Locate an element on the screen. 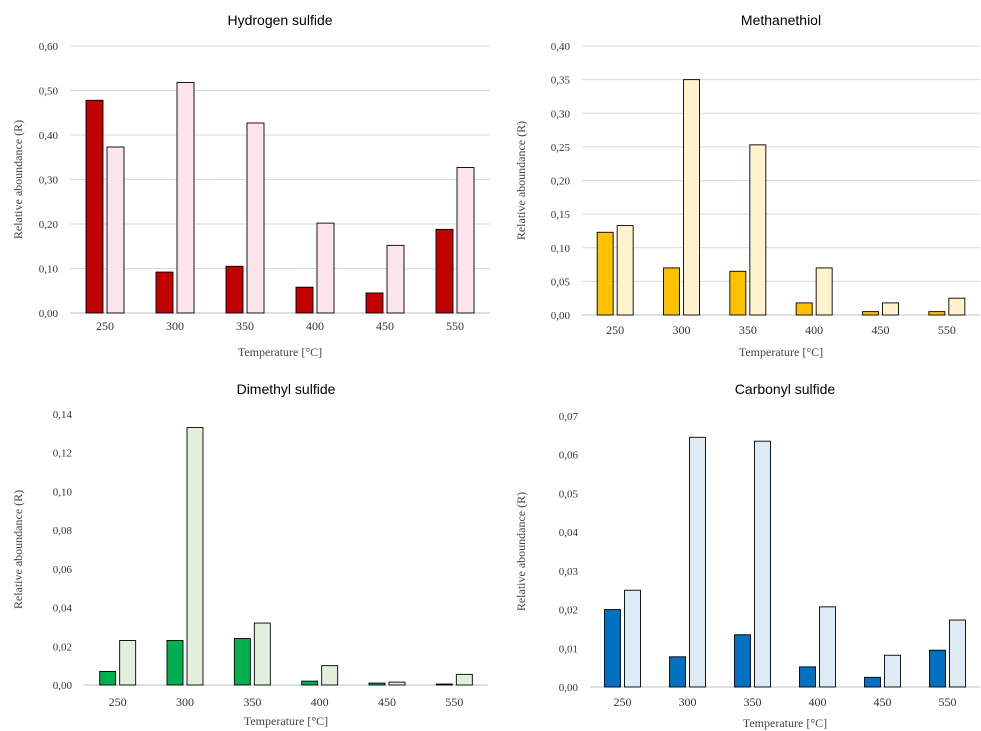 The width and height of the screenshot is (981, 731). y-tick-label: 0,15 is located at coordinates (561, 215).